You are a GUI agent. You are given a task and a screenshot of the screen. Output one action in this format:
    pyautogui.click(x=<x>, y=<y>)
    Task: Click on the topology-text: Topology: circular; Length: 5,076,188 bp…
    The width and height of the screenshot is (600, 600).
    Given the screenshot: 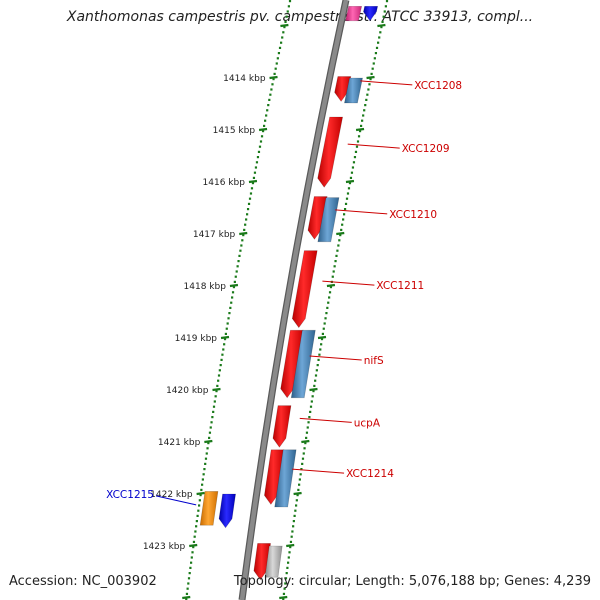 What is the action you would take?
    pyautogui.click(x=412, y=581)
    